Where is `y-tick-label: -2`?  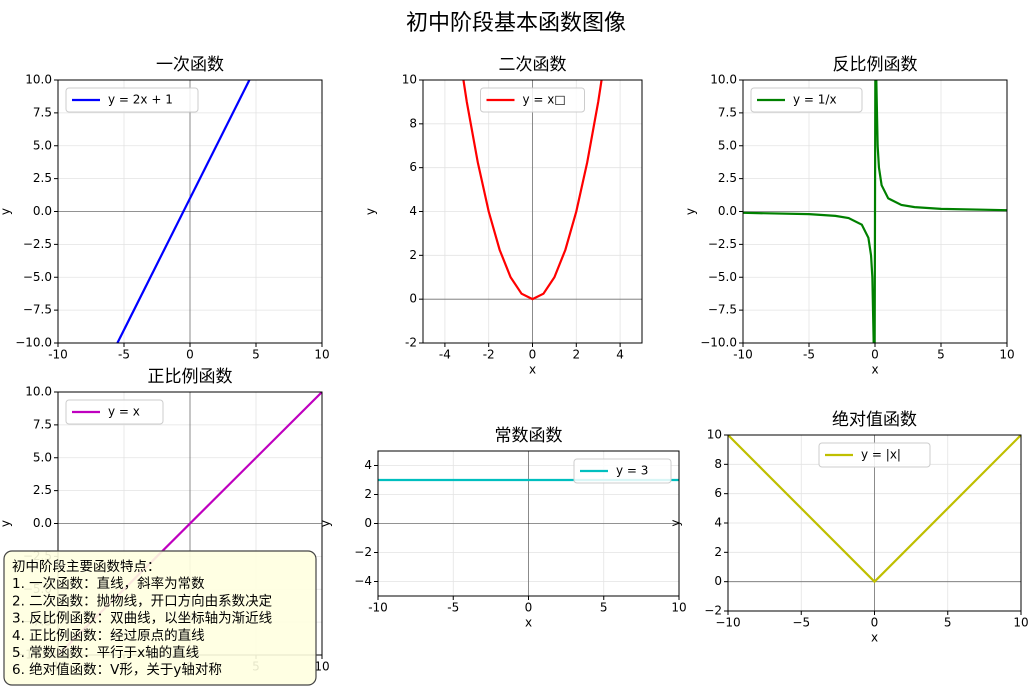
y-tick-label: -2 is located at coordinates (411, 343).